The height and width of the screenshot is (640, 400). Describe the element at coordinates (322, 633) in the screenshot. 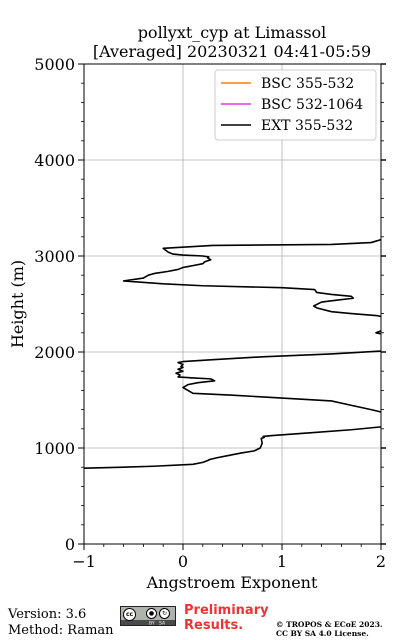

I see `copyright-line-2: CC BY SA 4.0 License.` at that location.